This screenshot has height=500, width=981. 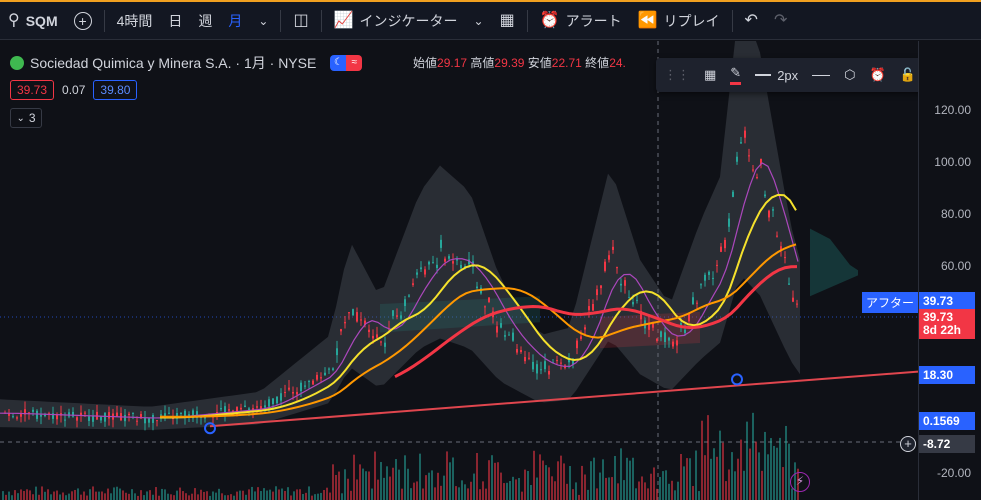 I want to click on interval-month: 月, so click(x=235, y=20).